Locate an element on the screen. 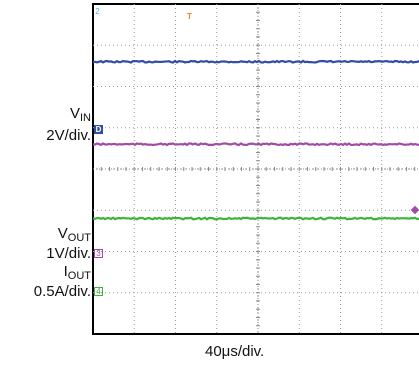 The image size is (419, 369). vout-scale: 1V/div. is located at coordinates (68, 253).